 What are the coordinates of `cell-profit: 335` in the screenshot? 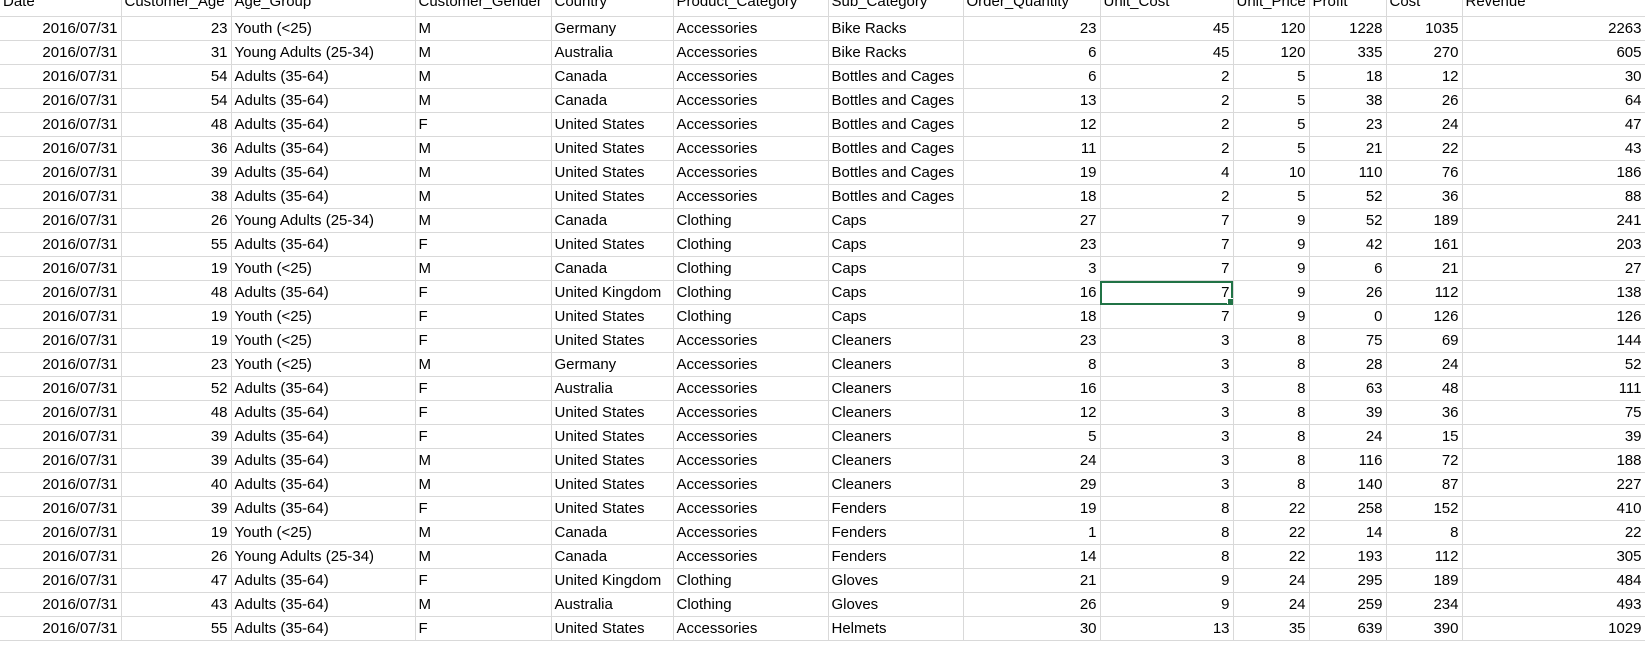 It's located at (1348, 52).